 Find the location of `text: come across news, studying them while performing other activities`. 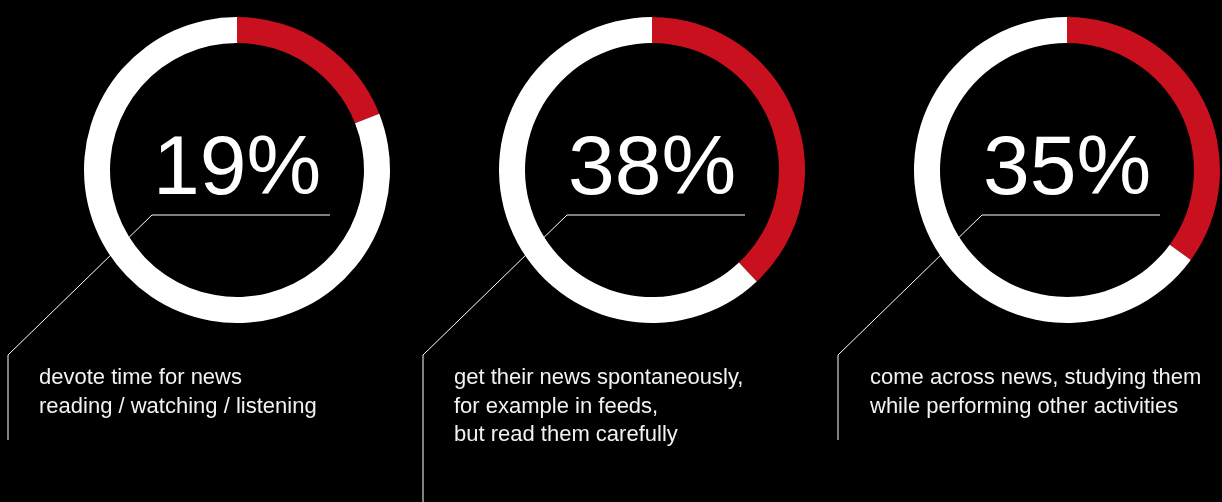

text: come across news, studying them while performing other activities is located at coordinates (1035, 391).